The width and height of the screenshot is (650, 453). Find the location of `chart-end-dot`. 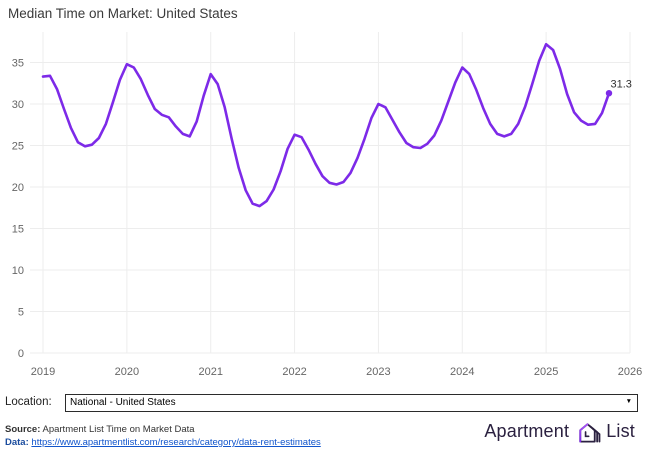

chart-end-dot is located at coordinates (609, 93).